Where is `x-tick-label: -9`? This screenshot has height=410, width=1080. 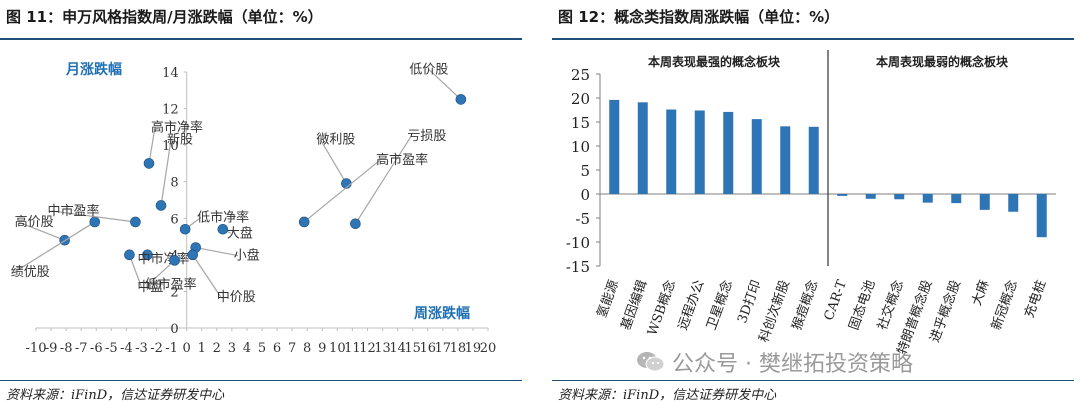 x-tick-label: -9 is located at coordinates (51, 348).